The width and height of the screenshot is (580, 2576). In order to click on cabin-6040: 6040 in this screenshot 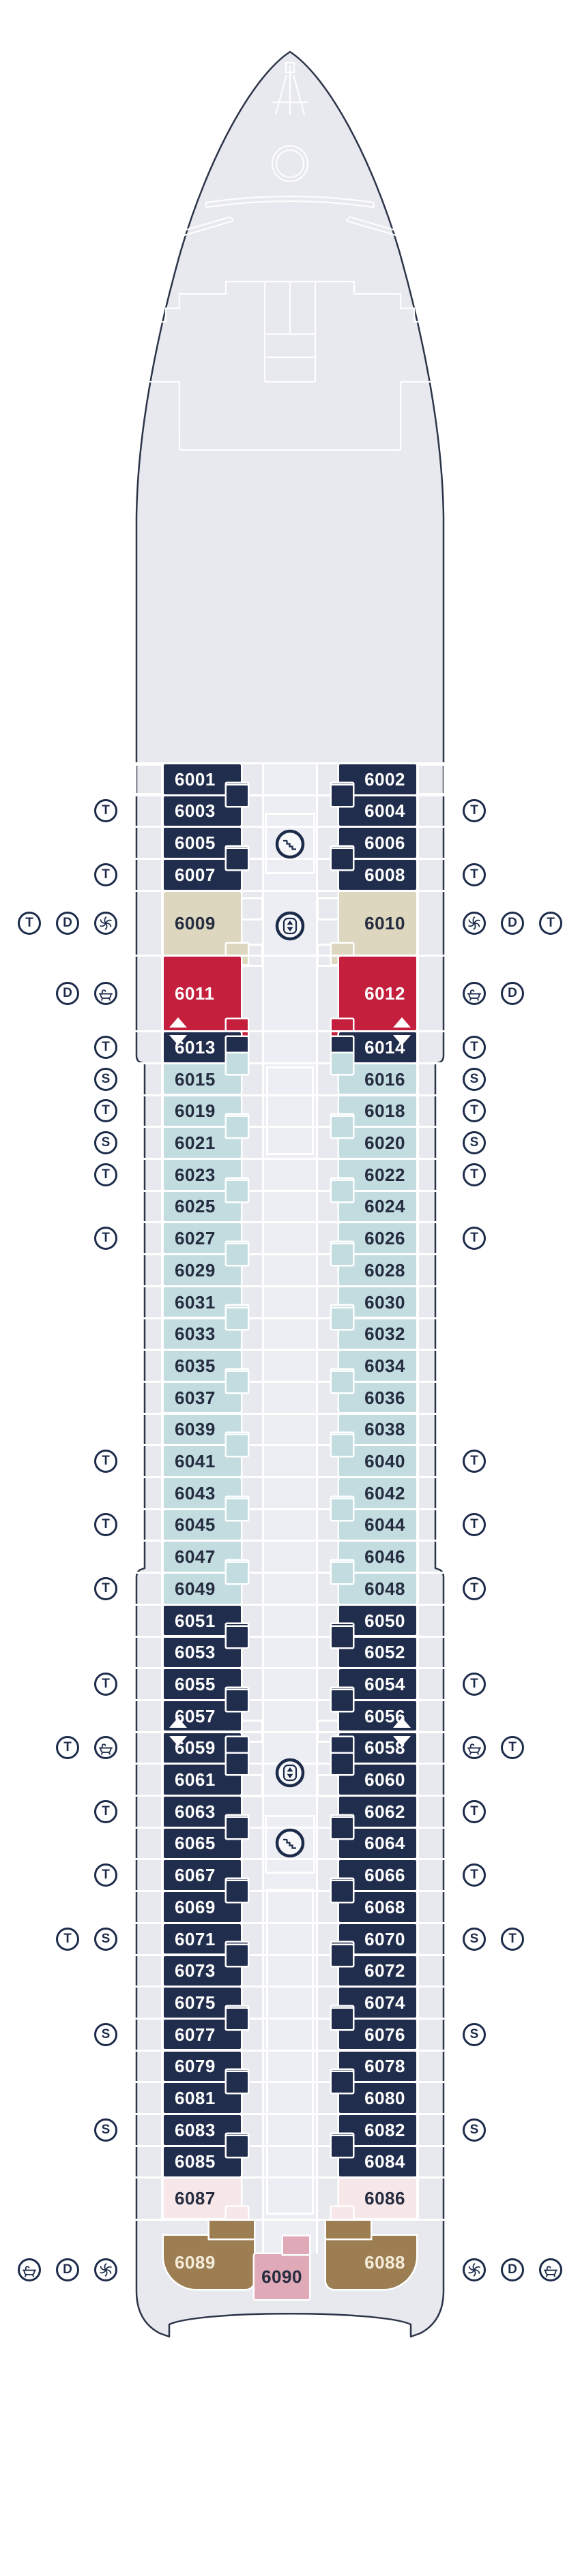, I will do `click(377, 1461)`.